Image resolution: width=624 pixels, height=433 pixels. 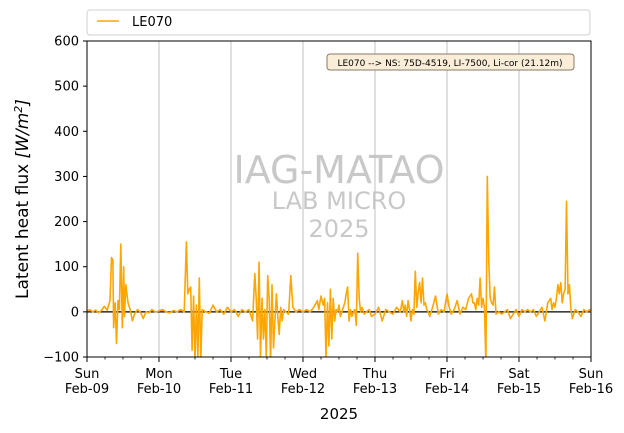 What do you see at coordinates (152, 22) in the screenshot?
I see `legend-label: LE070` at bounding box center [152, 22].